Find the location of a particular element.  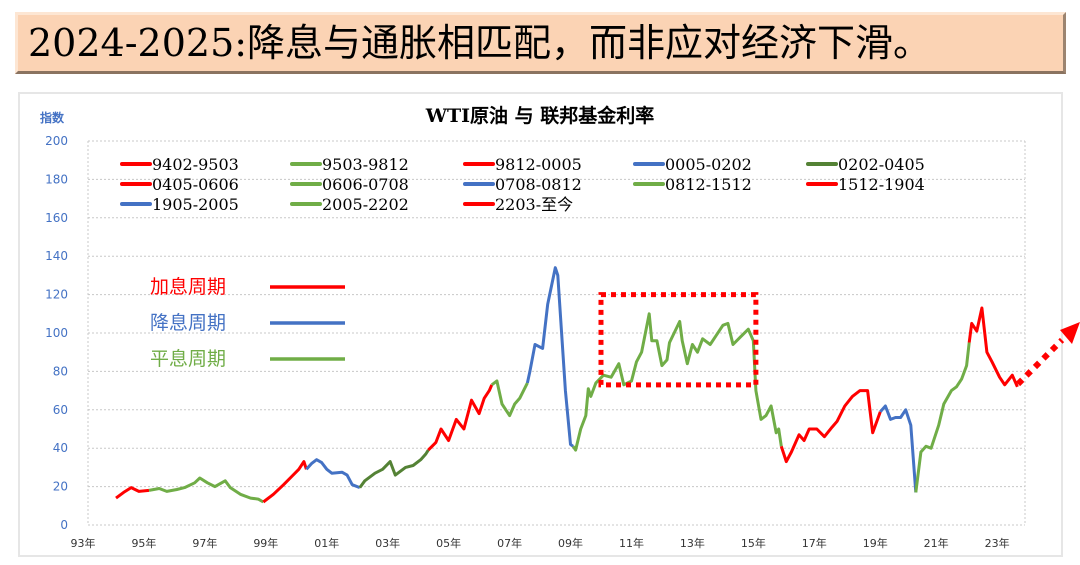

x-tick-label: 23年 is located at coordinates (997, 543).